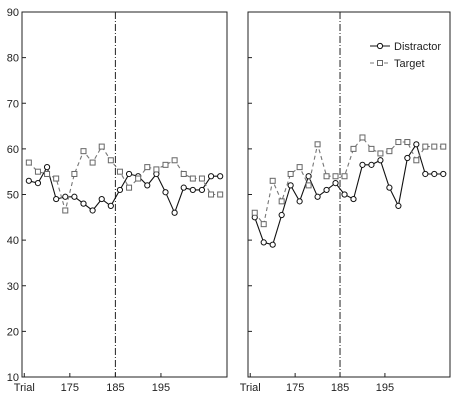 Image resolution: width=474 pixels, height=405 pixels. I want to click on legend-square-marker, so click(380, 63).